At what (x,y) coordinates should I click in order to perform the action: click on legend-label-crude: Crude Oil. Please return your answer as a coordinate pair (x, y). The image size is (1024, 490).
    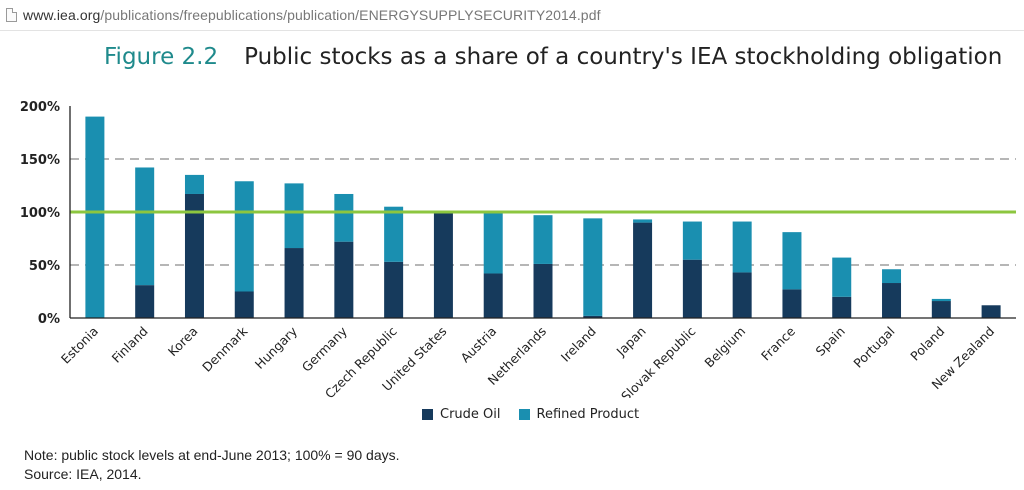
    Looking at the image, I should click on (470, 414).